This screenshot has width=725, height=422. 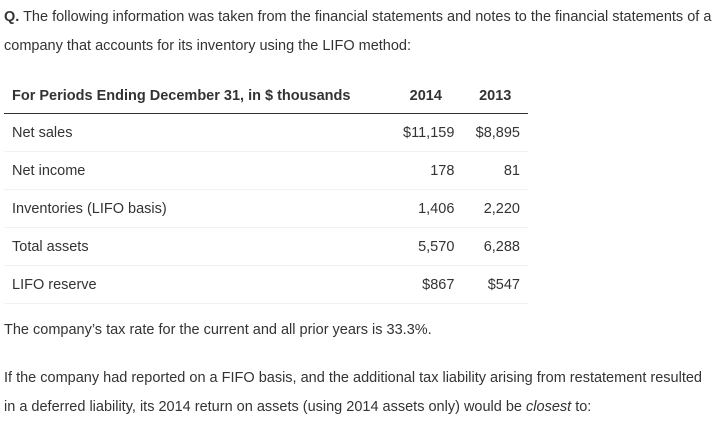 What do you see at coordinates (426, 246) in the screenshot?
I see `value-cell: 5,570` at bounding box center [426, 246].